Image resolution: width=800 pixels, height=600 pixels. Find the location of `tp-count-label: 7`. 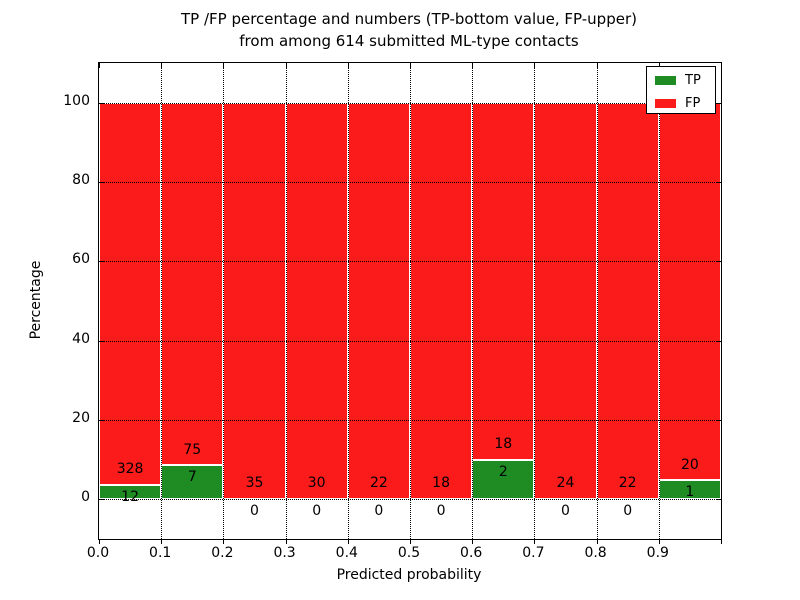

tp-count-label: 7 is located at coordinates (192, 477).